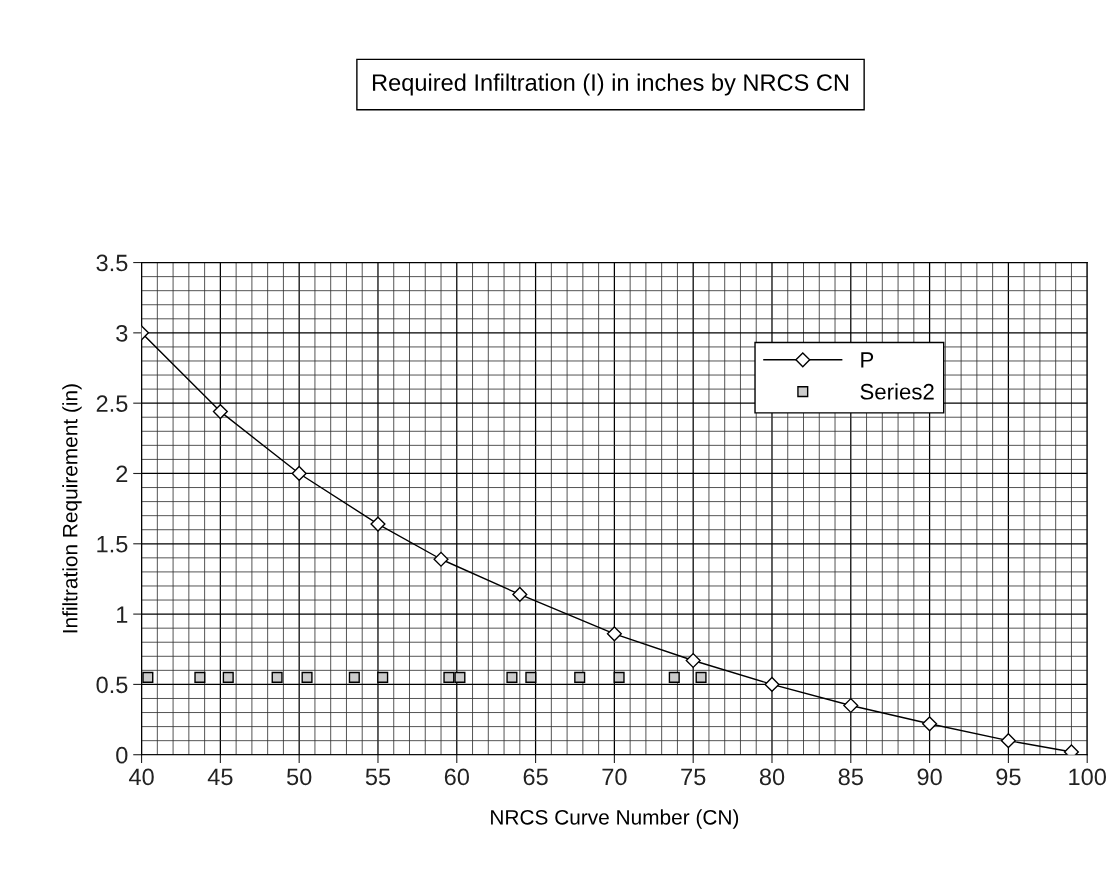 The height and width of the screenshot is (890, 1106). Describe the element at coordinates (72, 508) in the screenshot. I see `y-axis-title: Infiltration Requirement (in)` at that location.